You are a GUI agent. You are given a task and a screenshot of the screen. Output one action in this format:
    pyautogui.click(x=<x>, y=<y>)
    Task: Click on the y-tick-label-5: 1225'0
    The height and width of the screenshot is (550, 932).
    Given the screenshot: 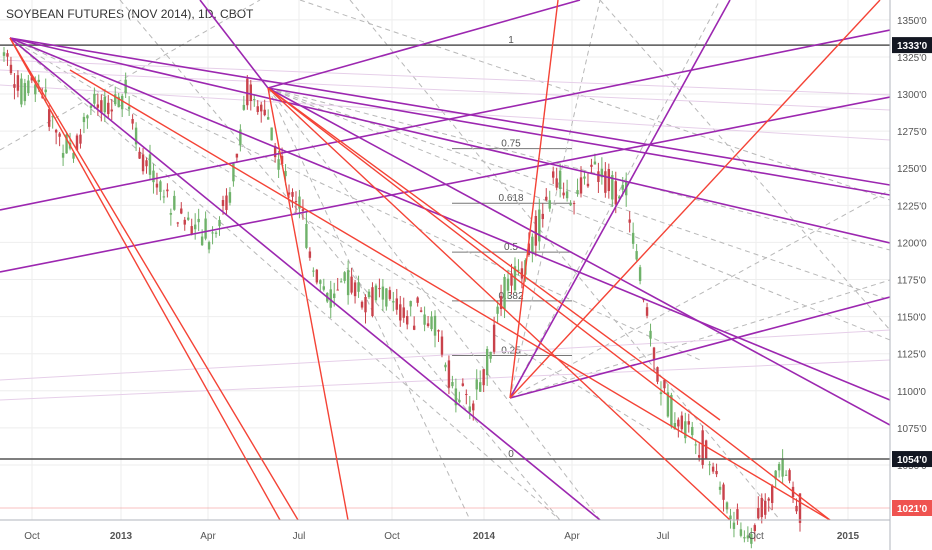 What is the action you would take?
    pyautogui.click(x=912, y=206)
    